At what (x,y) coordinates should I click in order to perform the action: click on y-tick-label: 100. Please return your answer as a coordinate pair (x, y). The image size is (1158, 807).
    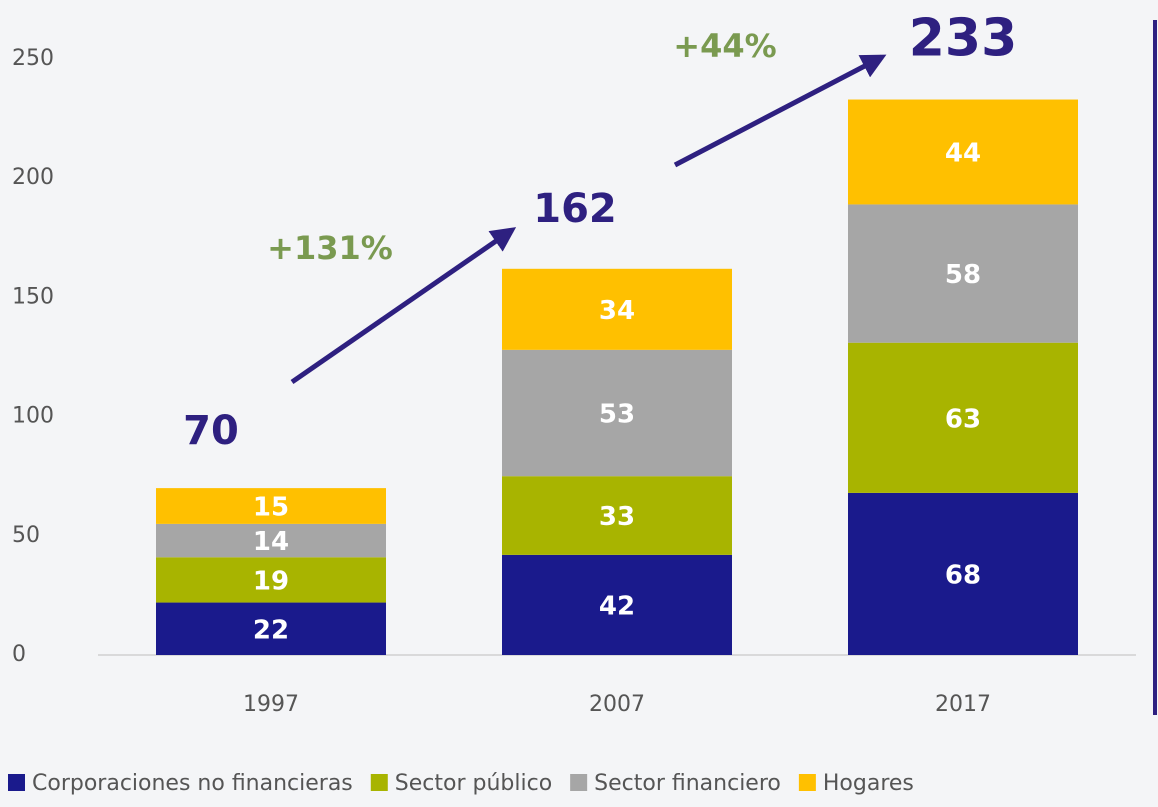
    Looking at the image, I should click on (33, 416).